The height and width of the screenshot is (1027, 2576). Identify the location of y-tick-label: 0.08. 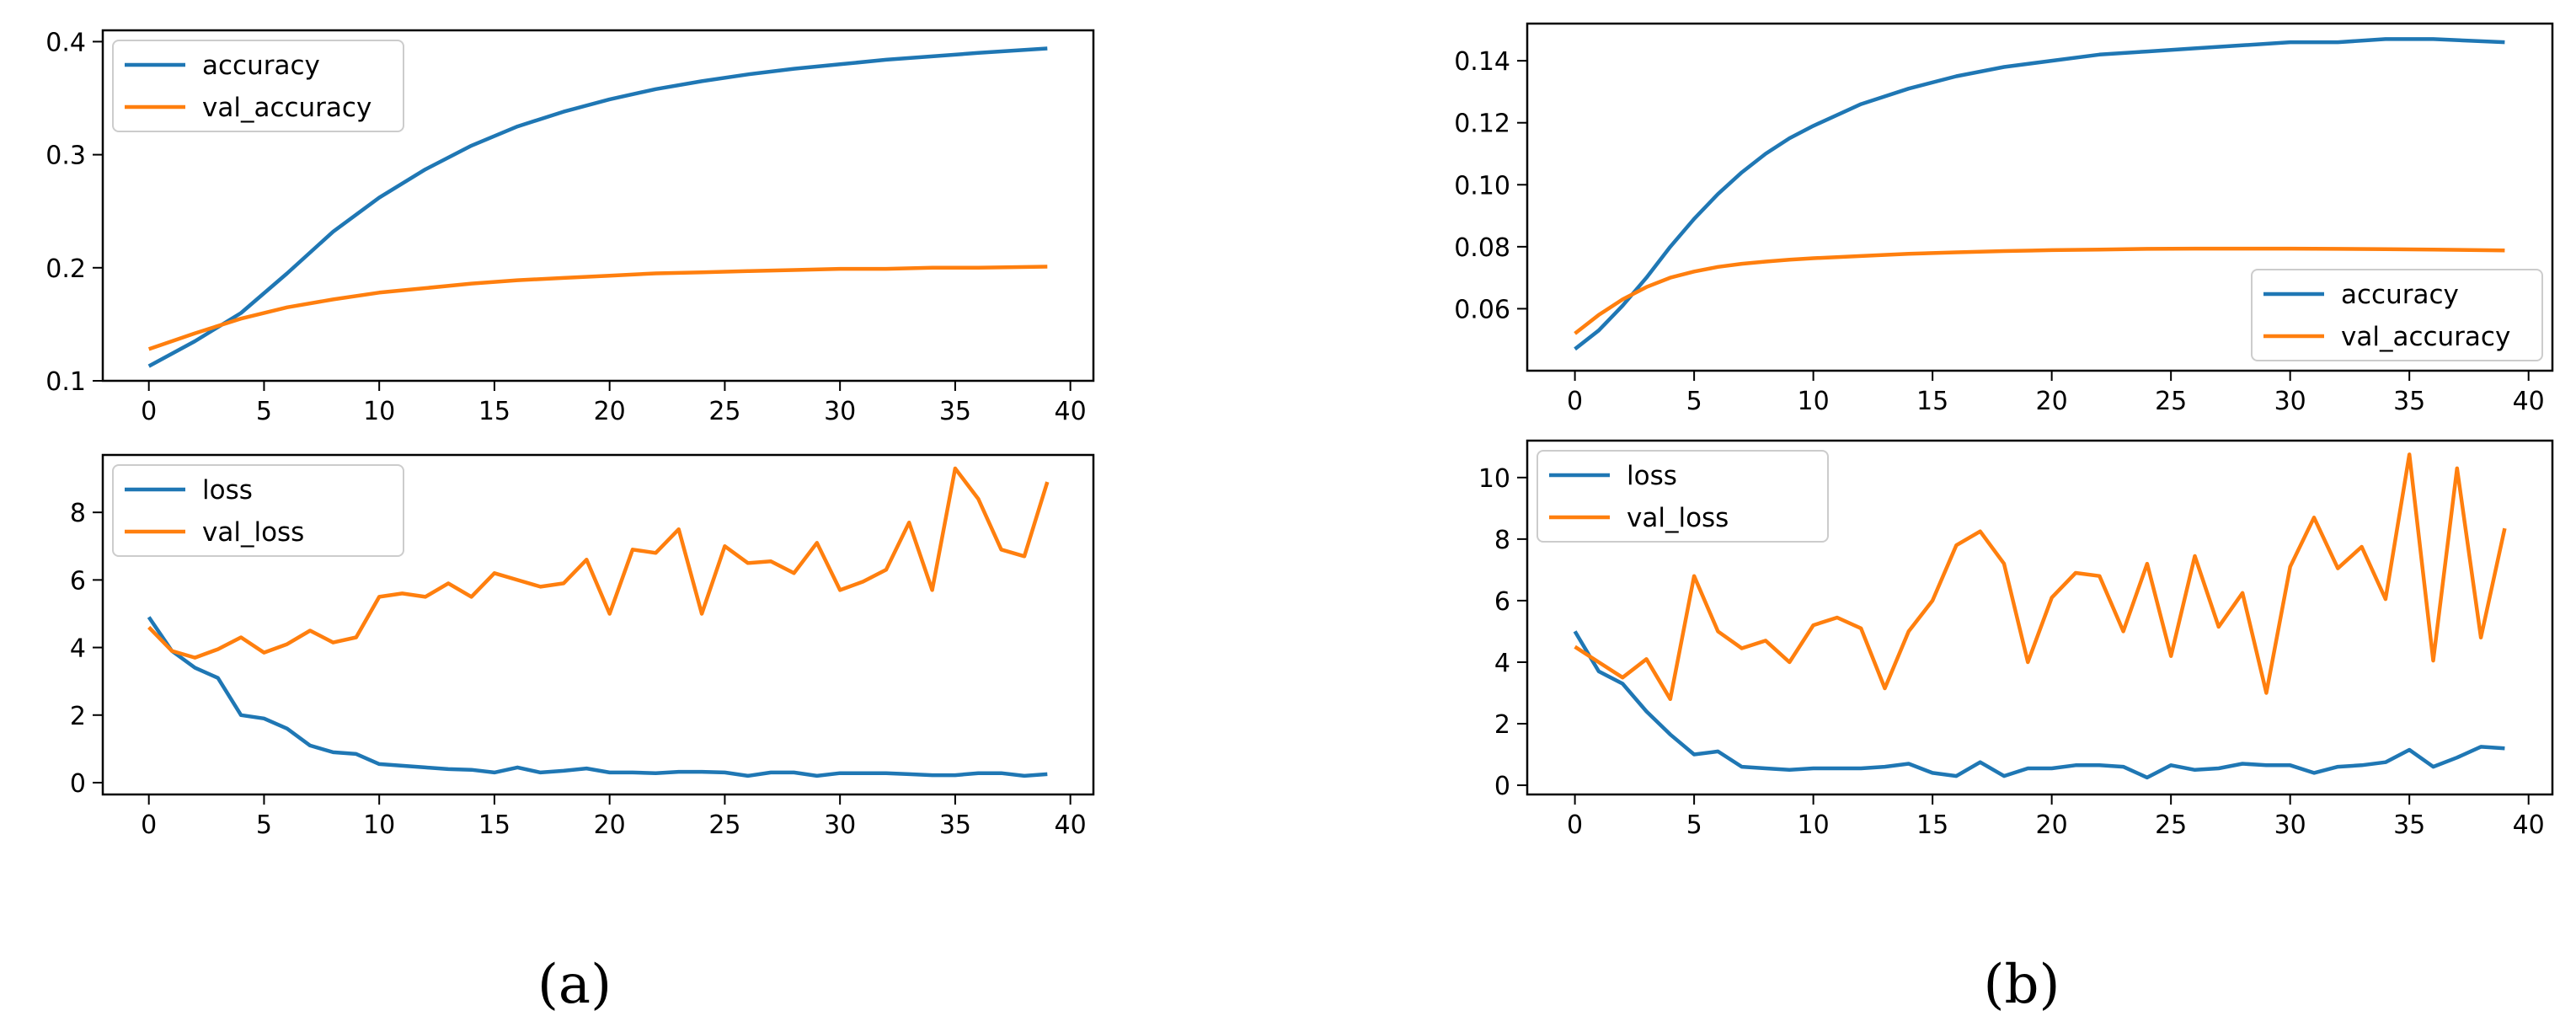
(1482, 248).